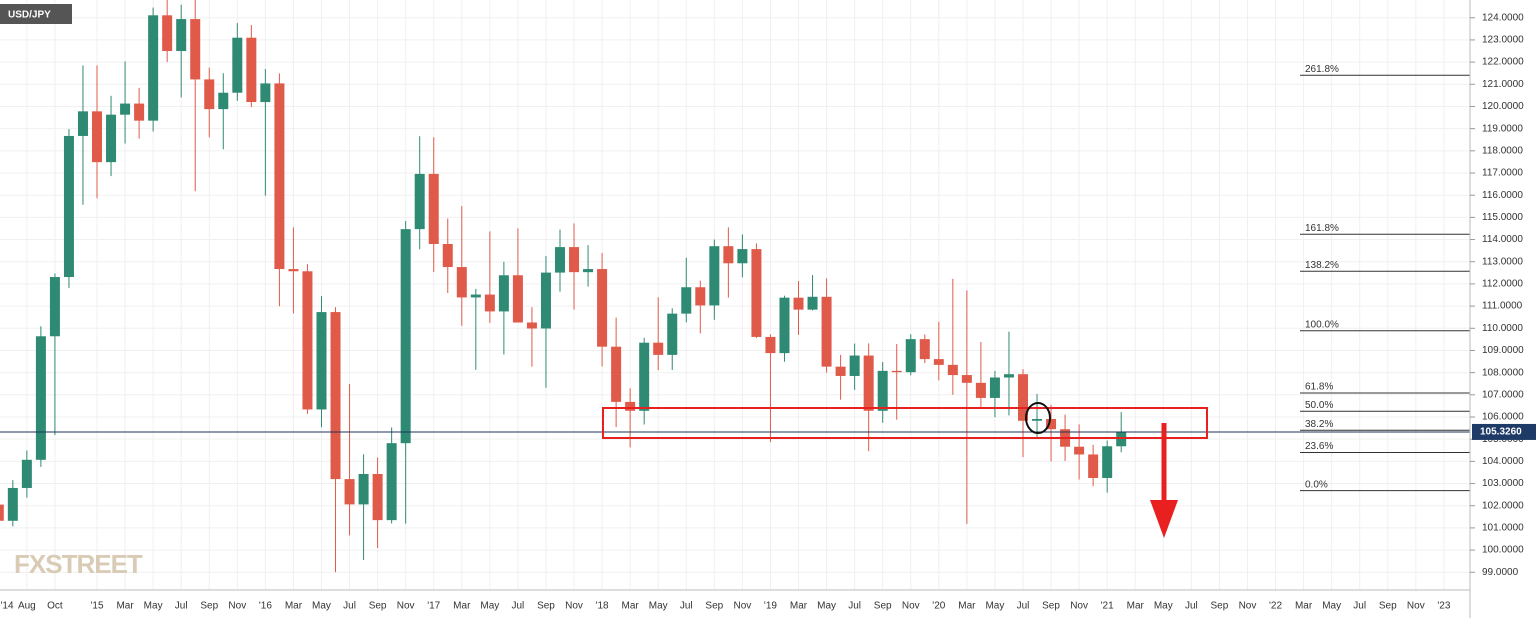  Describe the element at coordinates (1503, 106) in the screenshot. I see `y-tick-label: 120.0000` at that location.